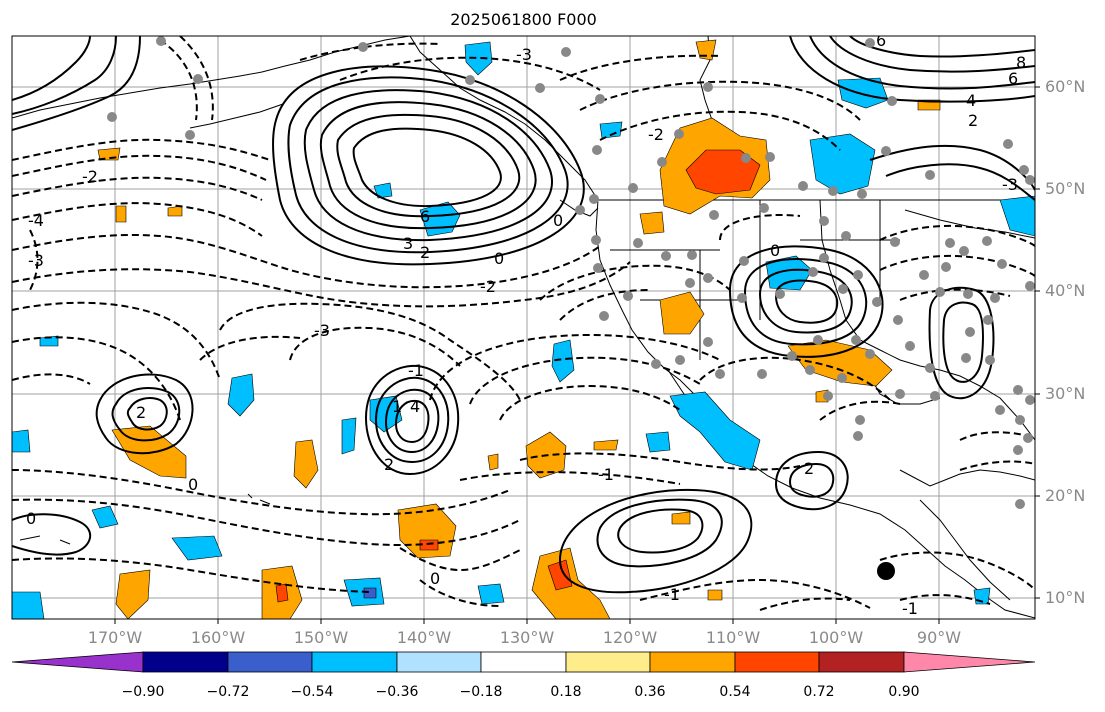 This screenshot has height=712, width=1105. I want to click on colorbar-tick-label: −0.72, so click(228, 692).